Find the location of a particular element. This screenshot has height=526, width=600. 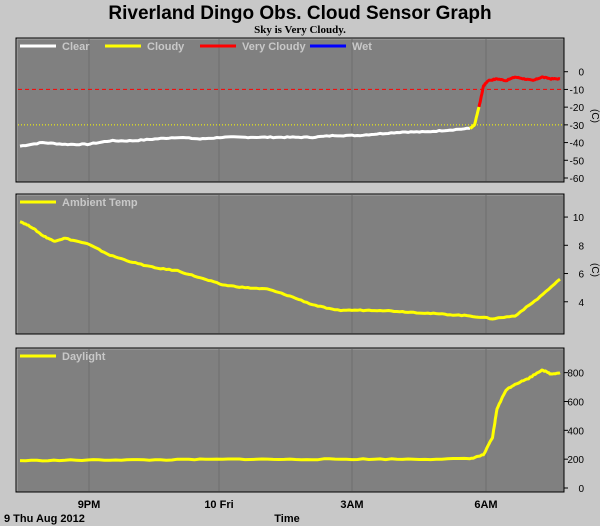

x-tick-label: 3AM is located at coordinates (351, 505).